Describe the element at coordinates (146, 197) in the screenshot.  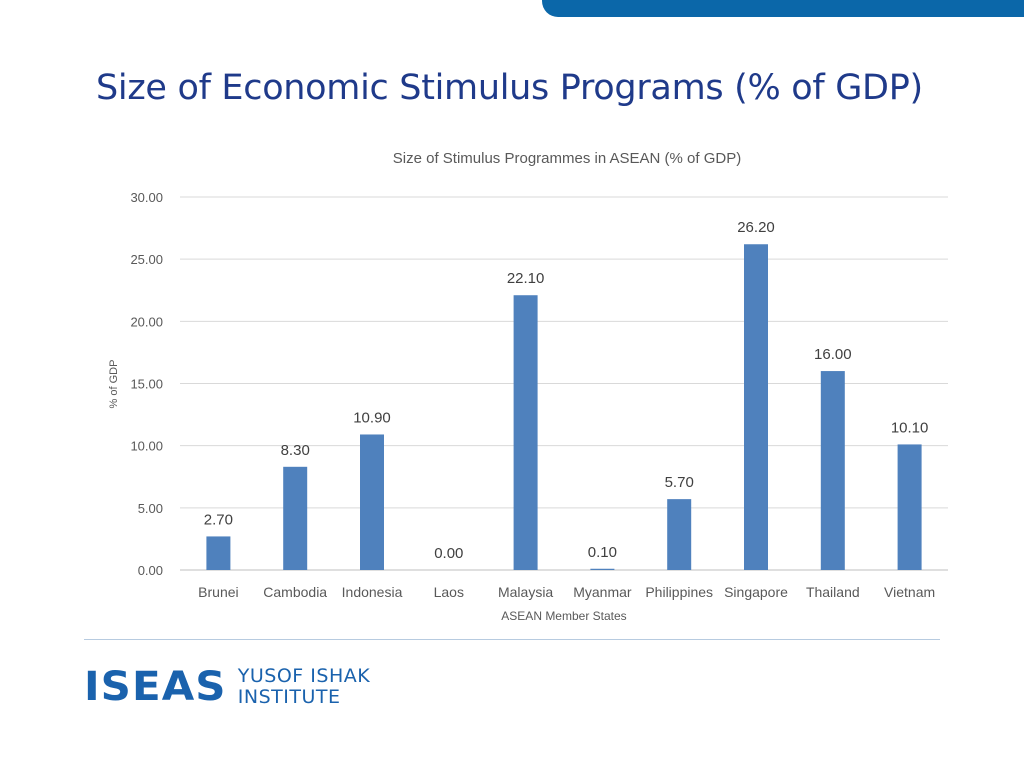
I see `y-tick-label: 30.00` at that location.